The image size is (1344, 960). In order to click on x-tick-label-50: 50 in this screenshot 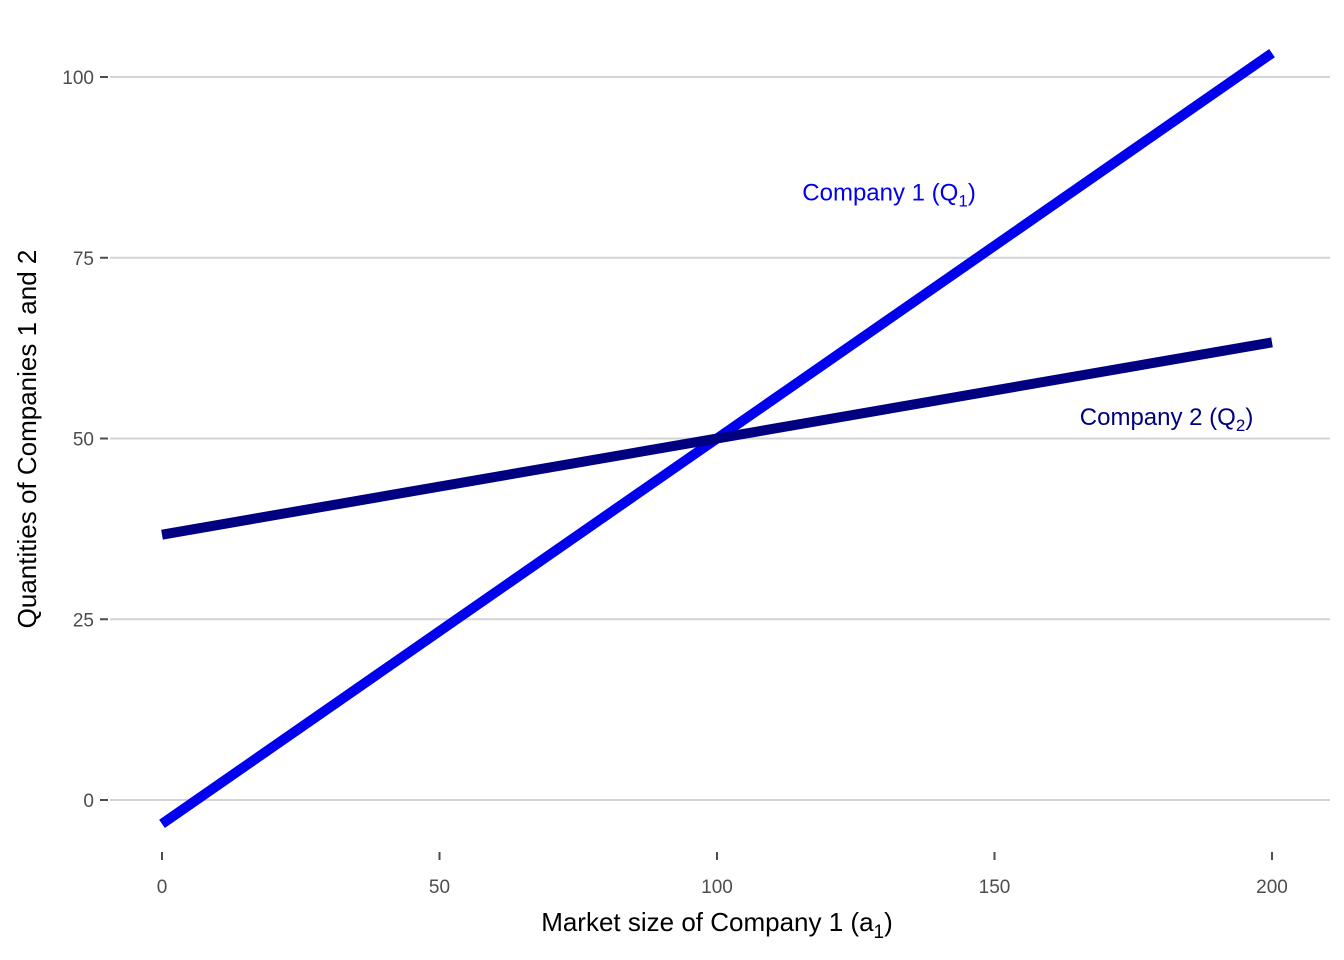, I will do `click(439, 887)`.